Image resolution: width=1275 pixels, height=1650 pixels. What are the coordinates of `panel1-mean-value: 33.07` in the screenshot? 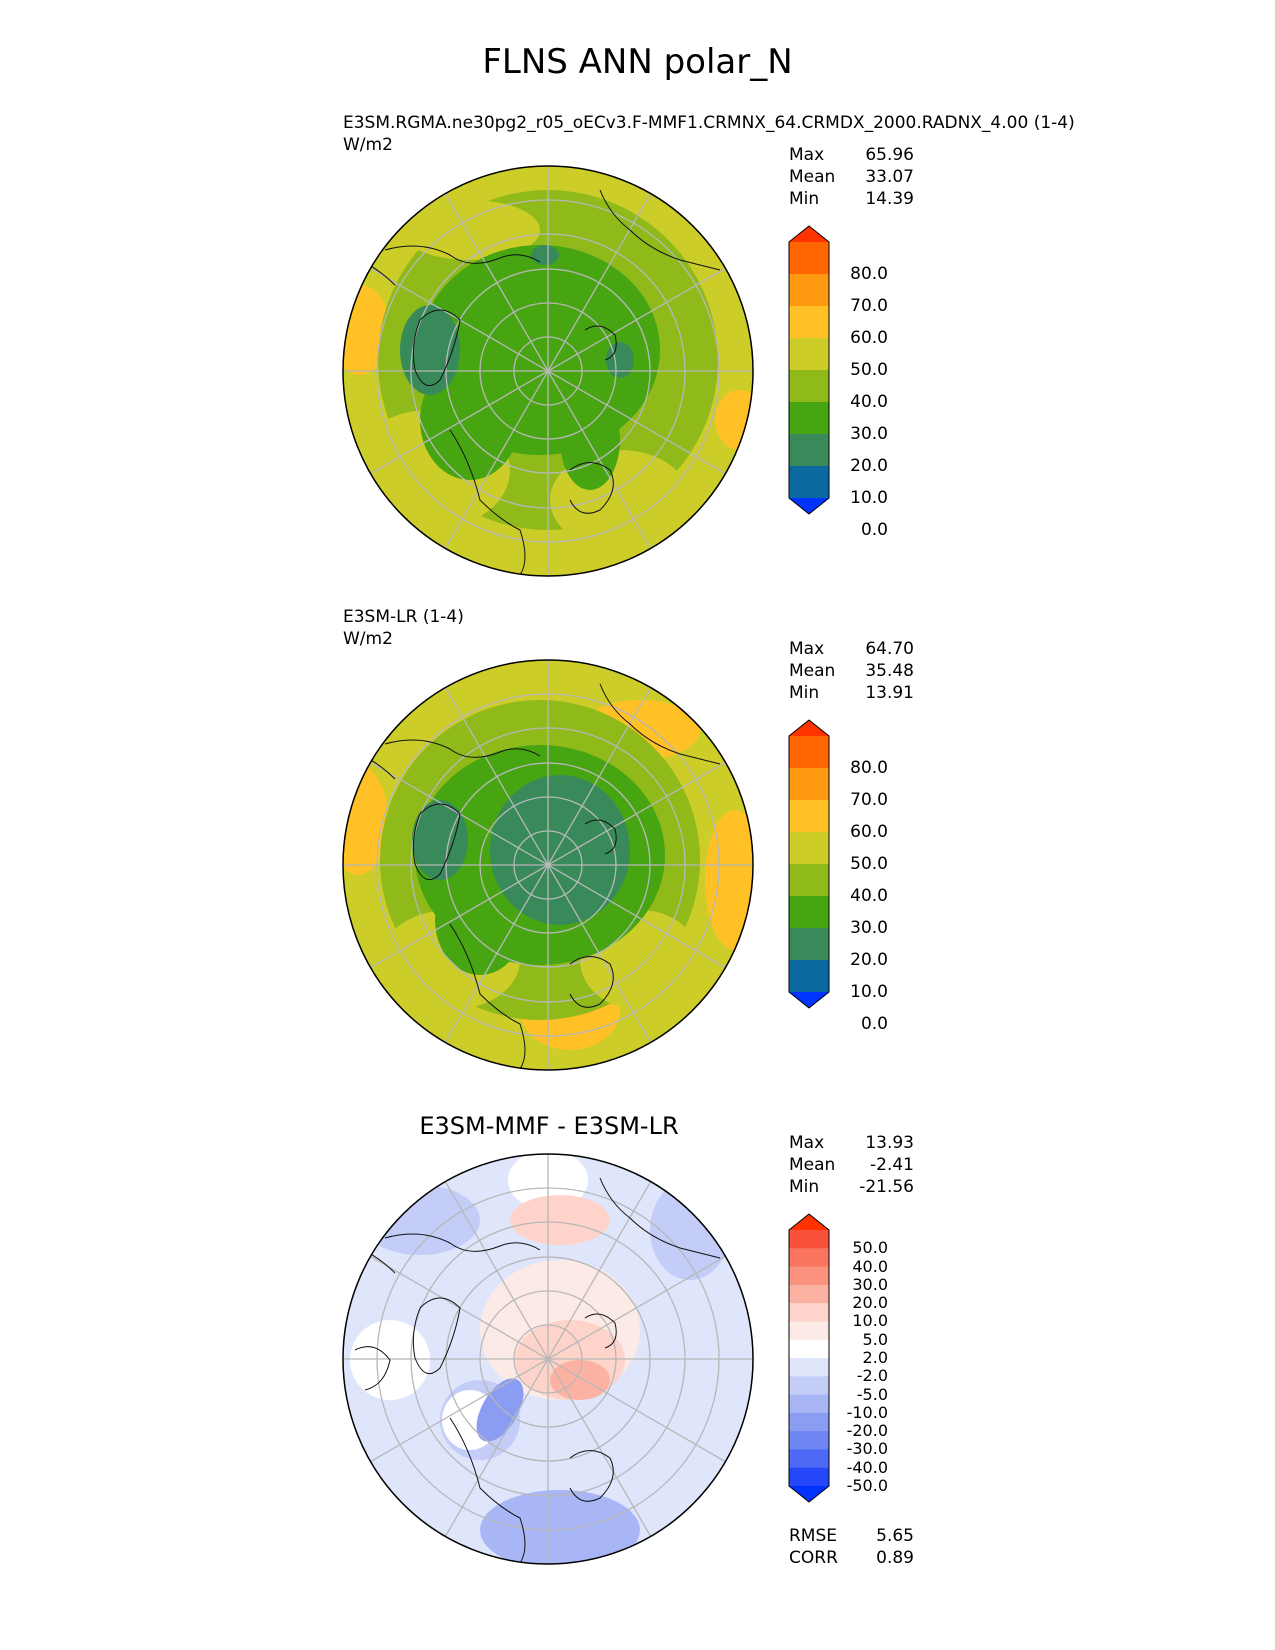 It's located at (889, 177).